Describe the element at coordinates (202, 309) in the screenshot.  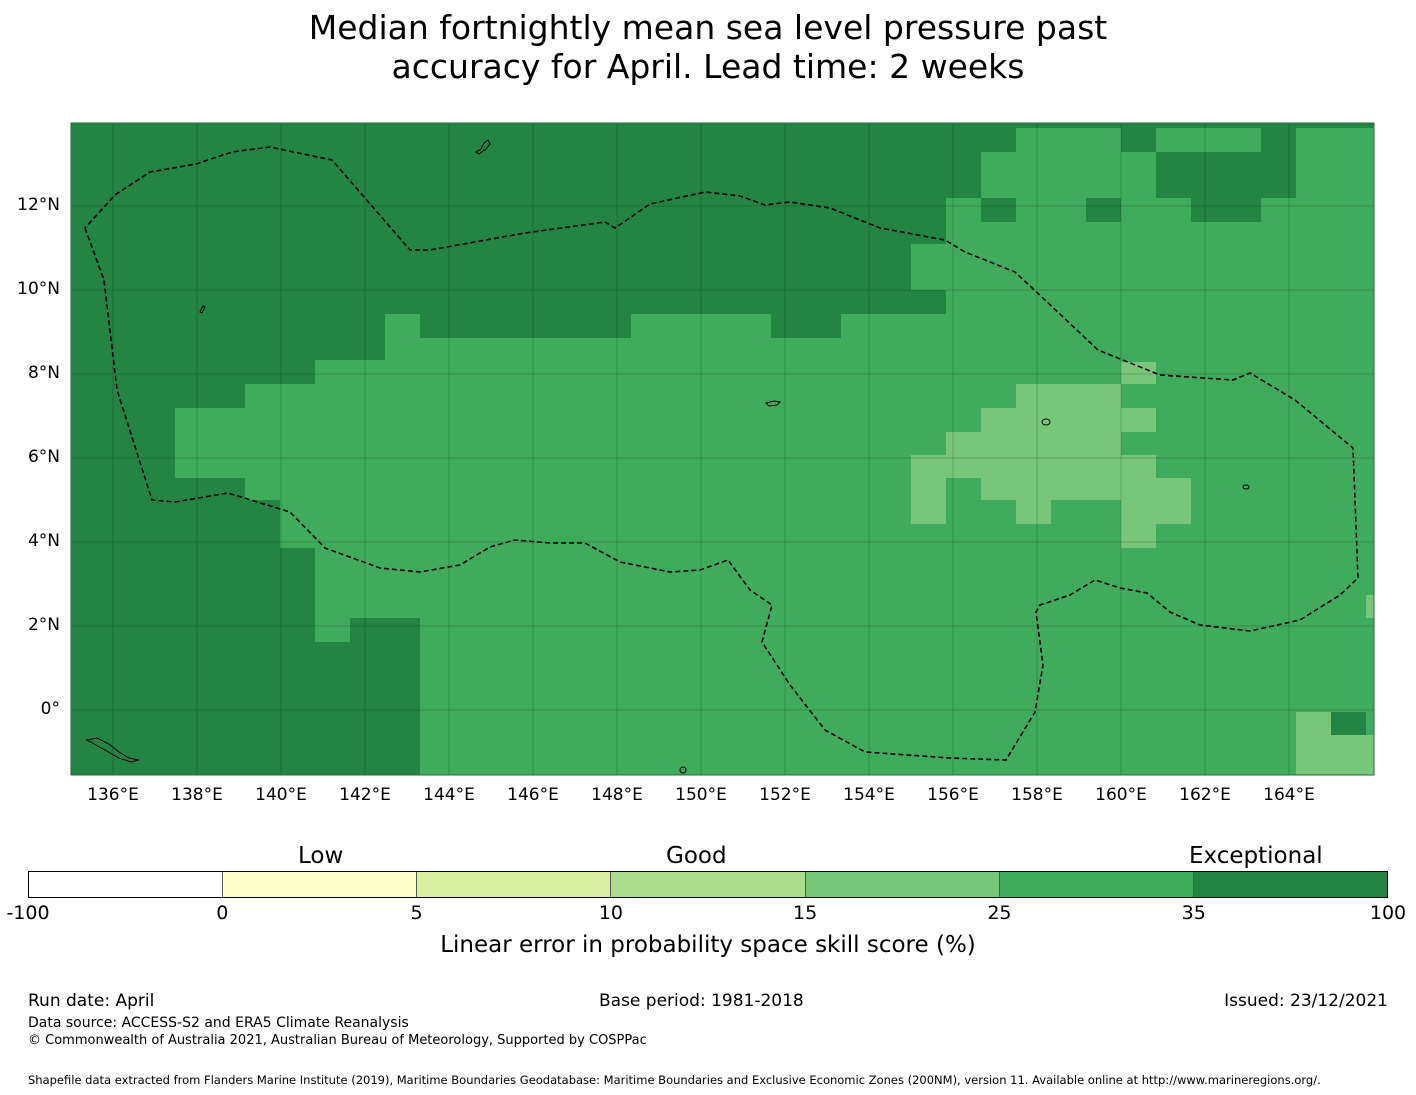
I see `palau-island-icon` at that location.